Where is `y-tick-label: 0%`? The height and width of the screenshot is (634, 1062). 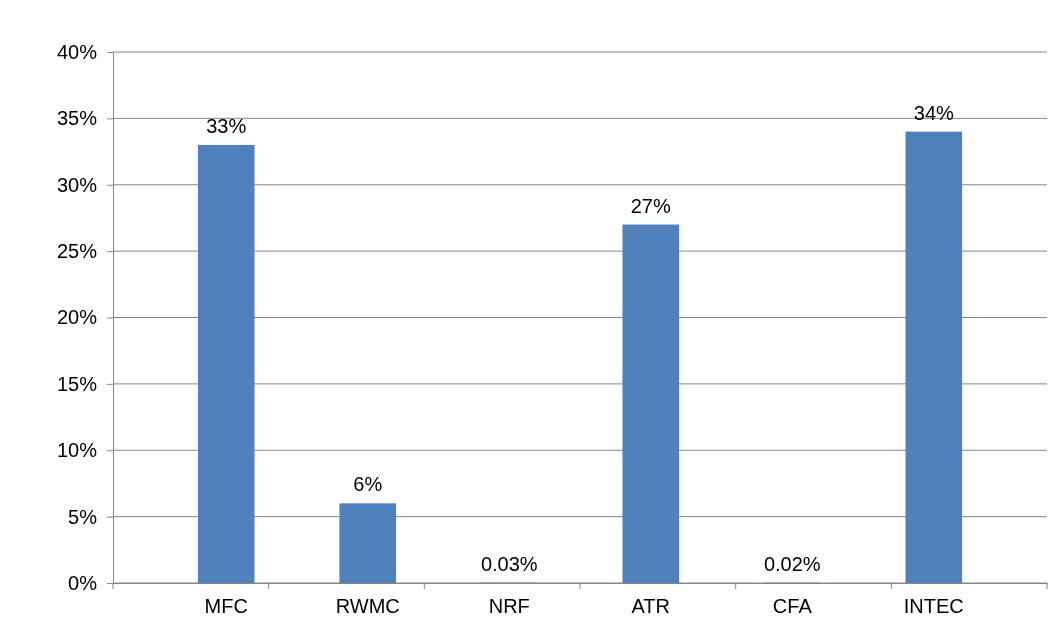
y-tick-label: 0% is located at coordinates (83, 582).